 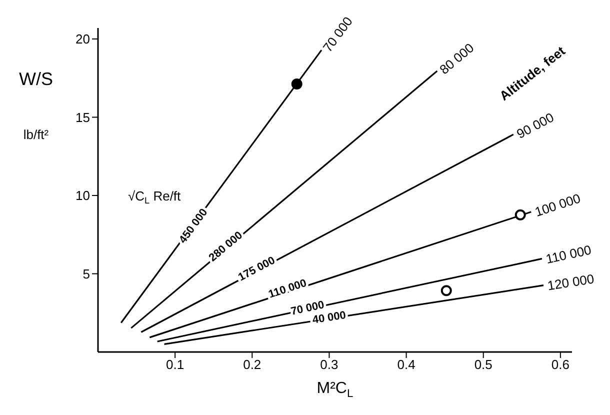 I want to click on text: W/S lb/ft², so click(x=36, y=105).